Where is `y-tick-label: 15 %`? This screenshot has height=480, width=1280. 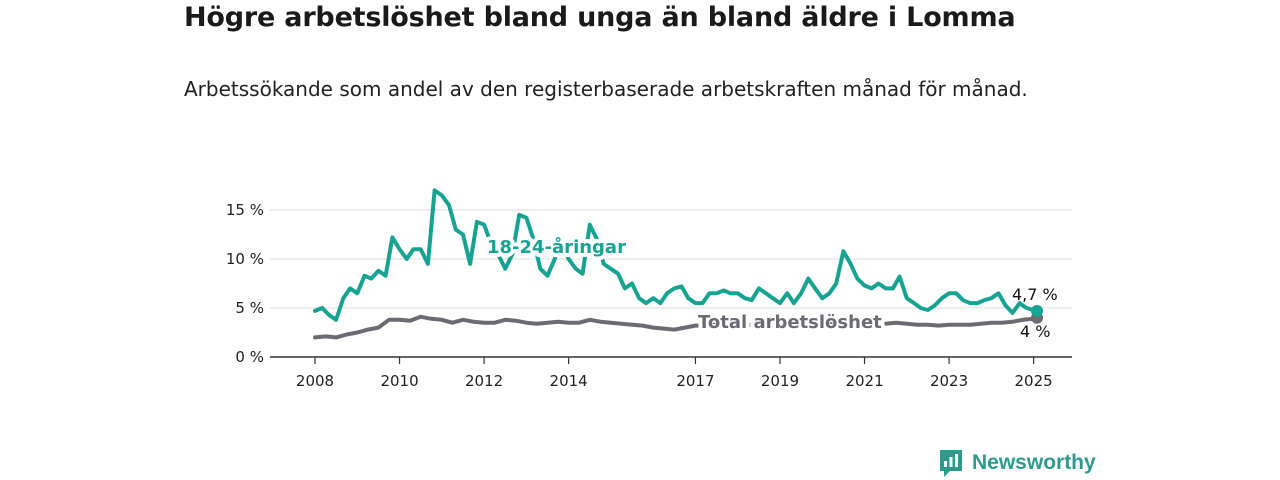 y-tick-label: 15 % is located at coordinates (245, 210).